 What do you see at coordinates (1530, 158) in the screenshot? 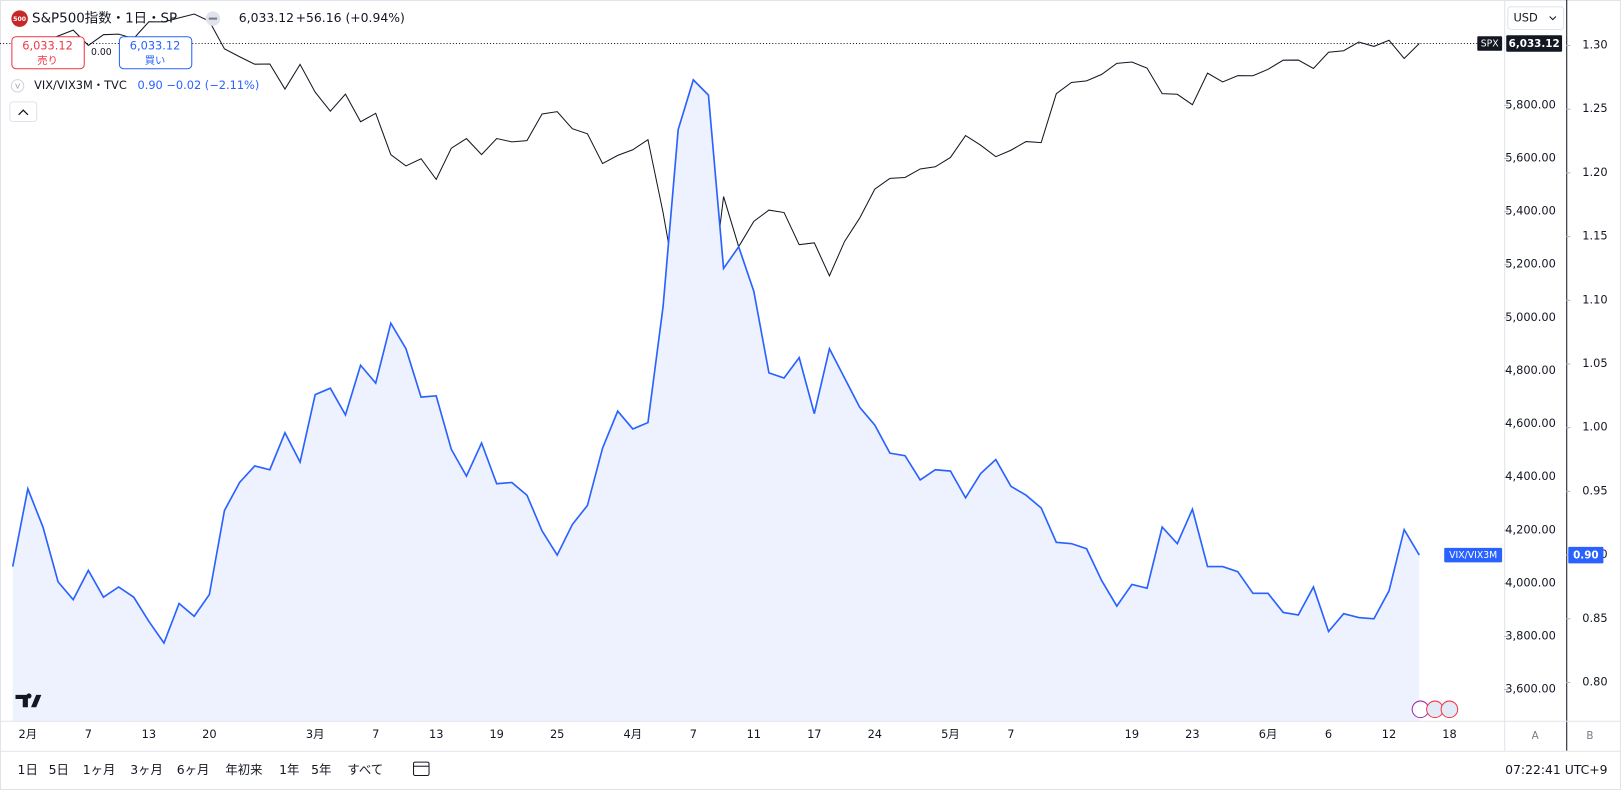
I see `y-tick-label: 5,600.00` at bounding box center [1530, 158].